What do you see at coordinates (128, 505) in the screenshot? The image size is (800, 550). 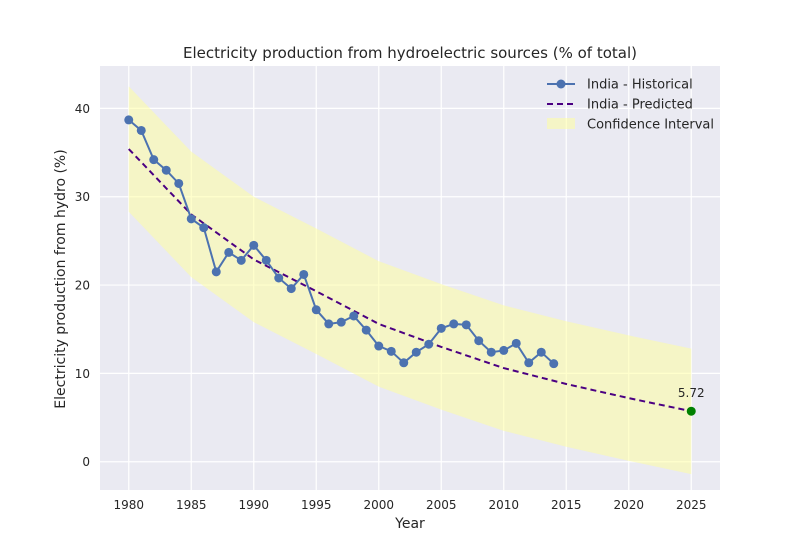 I see `x-tick-label: 1980` at bounding box center [128, 505].